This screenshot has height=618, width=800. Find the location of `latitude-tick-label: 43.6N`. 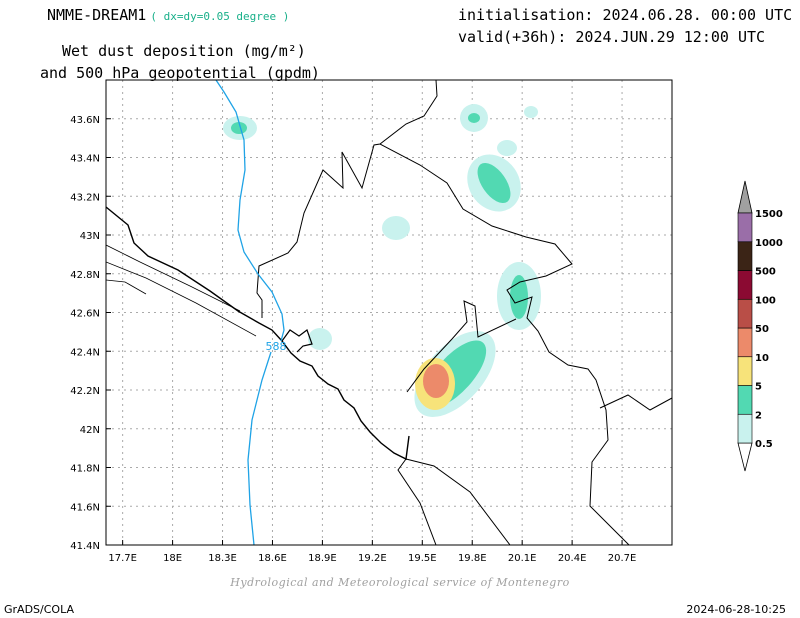

latitude-tick-label: 43.6N is located at coordinates (85, 120).